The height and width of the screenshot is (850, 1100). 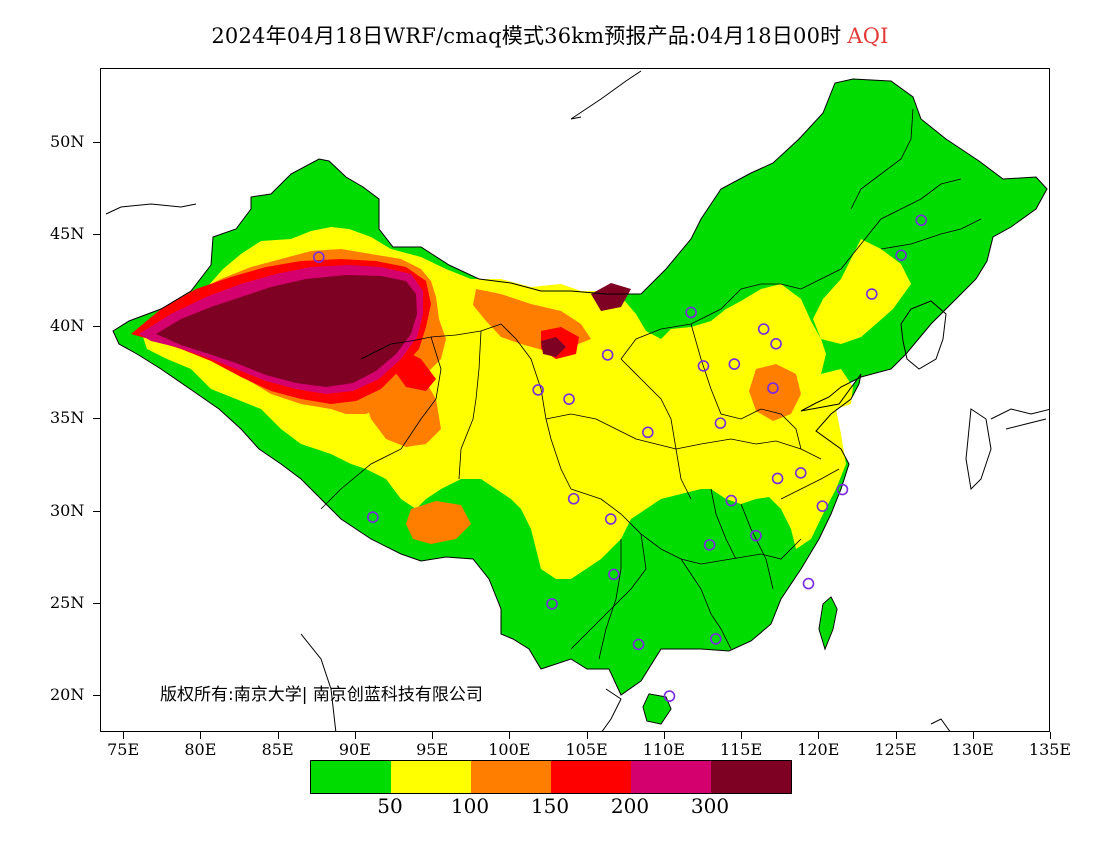 What do you see at coordinates (318, 682) in the screenshot?
I see `india-outline` at bounding box center [318, 682].